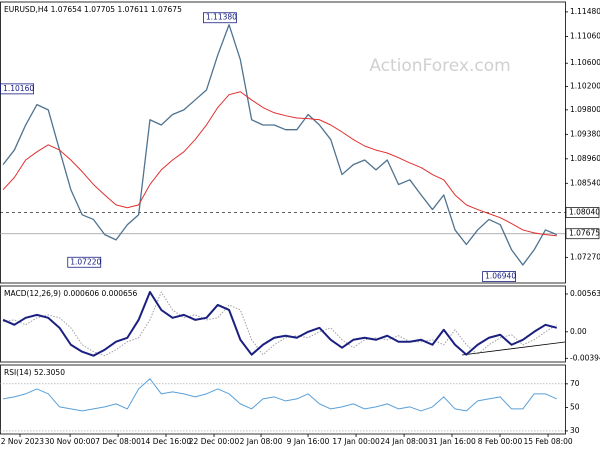 This screenshot has width=600, height=450. I want to click on price-level-label: 1.07675, so click(584, 233).